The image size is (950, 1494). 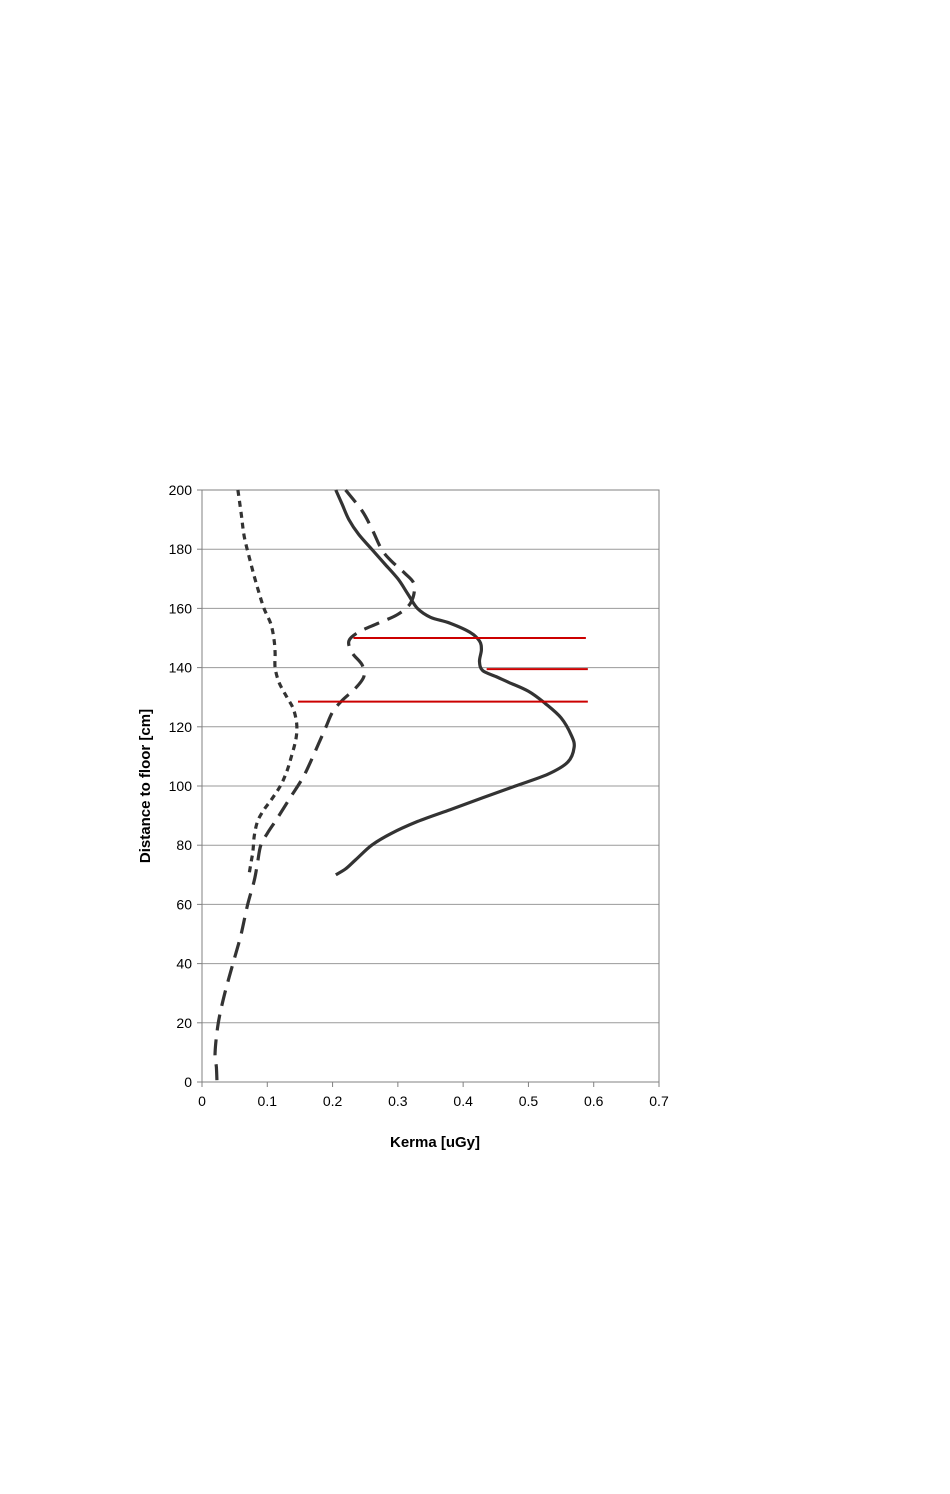 I want to click on y-tick-label: 80, so click(x=184, y=845).